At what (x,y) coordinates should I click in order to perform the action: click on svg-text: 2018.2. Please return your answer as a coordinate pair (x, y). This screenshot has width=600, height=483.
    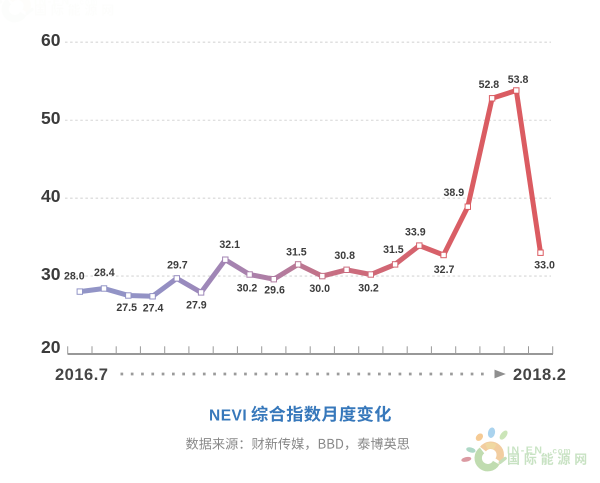
    Looking at the image, I should click on (539, 375).